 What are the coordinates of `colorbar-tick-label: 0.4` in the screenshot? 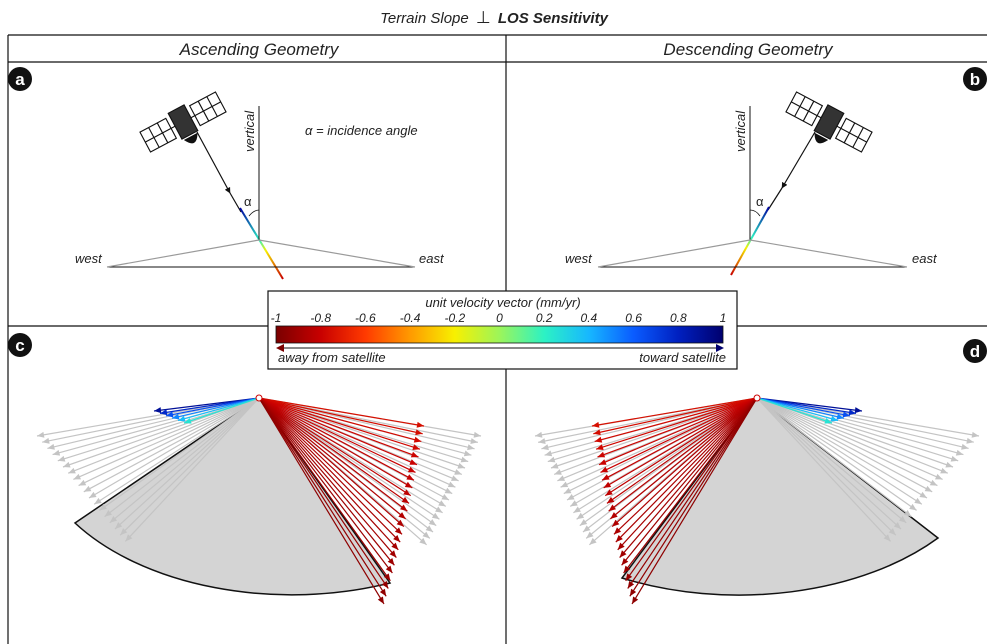 It's located at (589, 318).